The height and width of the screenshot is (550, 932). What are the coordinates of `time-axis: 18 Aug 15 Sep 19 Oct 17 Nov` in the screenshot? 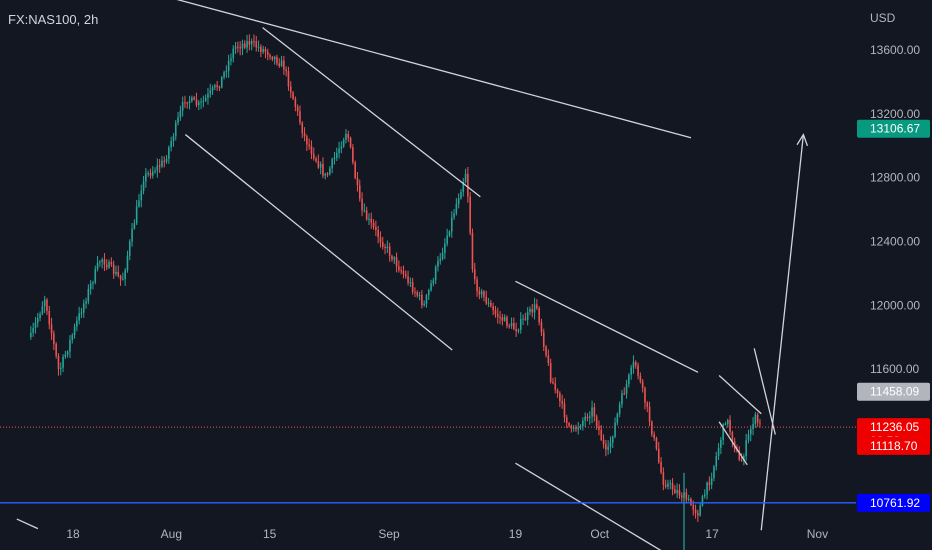 It's located at (447, 534).